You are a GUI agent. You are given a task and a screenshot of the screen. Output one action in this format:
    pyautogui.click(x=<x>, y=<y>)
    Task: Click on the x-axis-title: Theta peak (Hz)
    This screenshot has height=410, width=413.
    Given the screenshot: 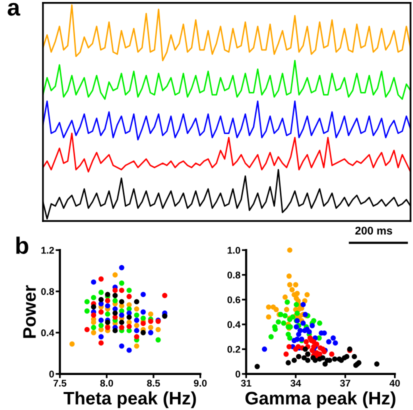 What is the action you would take?
    pyautogui.click(x=130, y=399)
    